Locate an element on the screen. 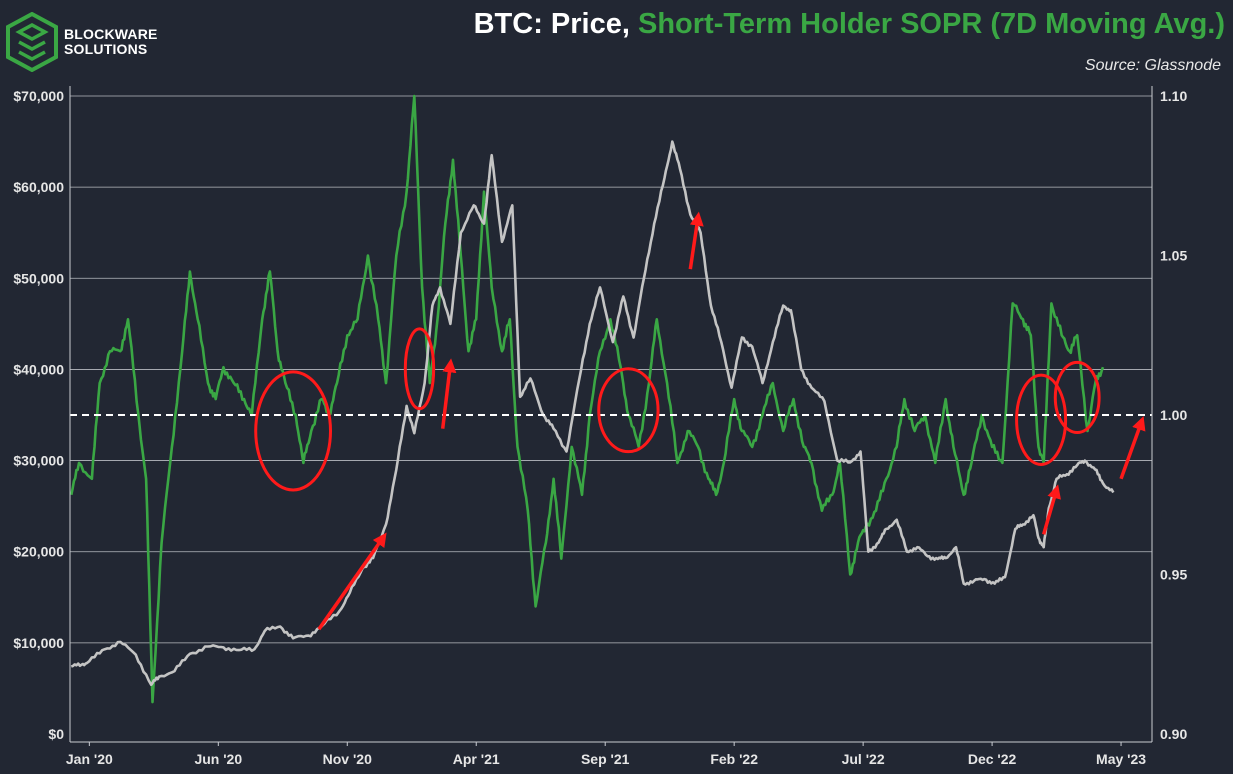 The width and height of the screenshot is (1233, 774). blockware-logo: BLOCKWARE SOLUTIONS is located at coordinates (82, 42).